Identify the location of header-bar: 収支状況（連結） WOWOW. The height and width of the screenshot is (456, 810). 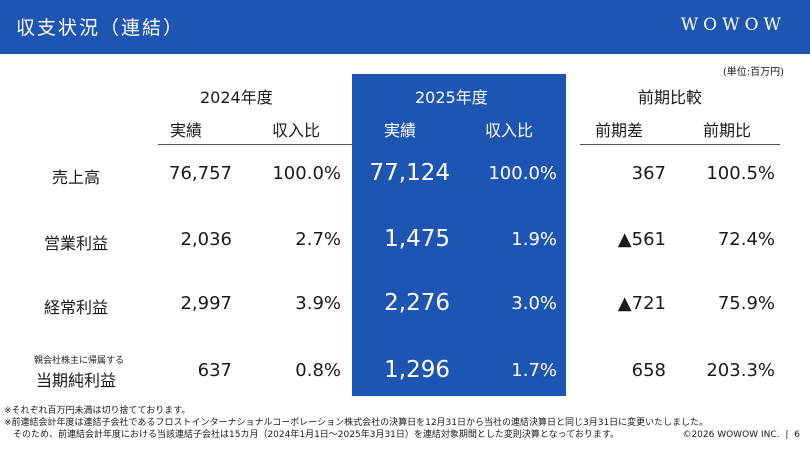
(405, 27).